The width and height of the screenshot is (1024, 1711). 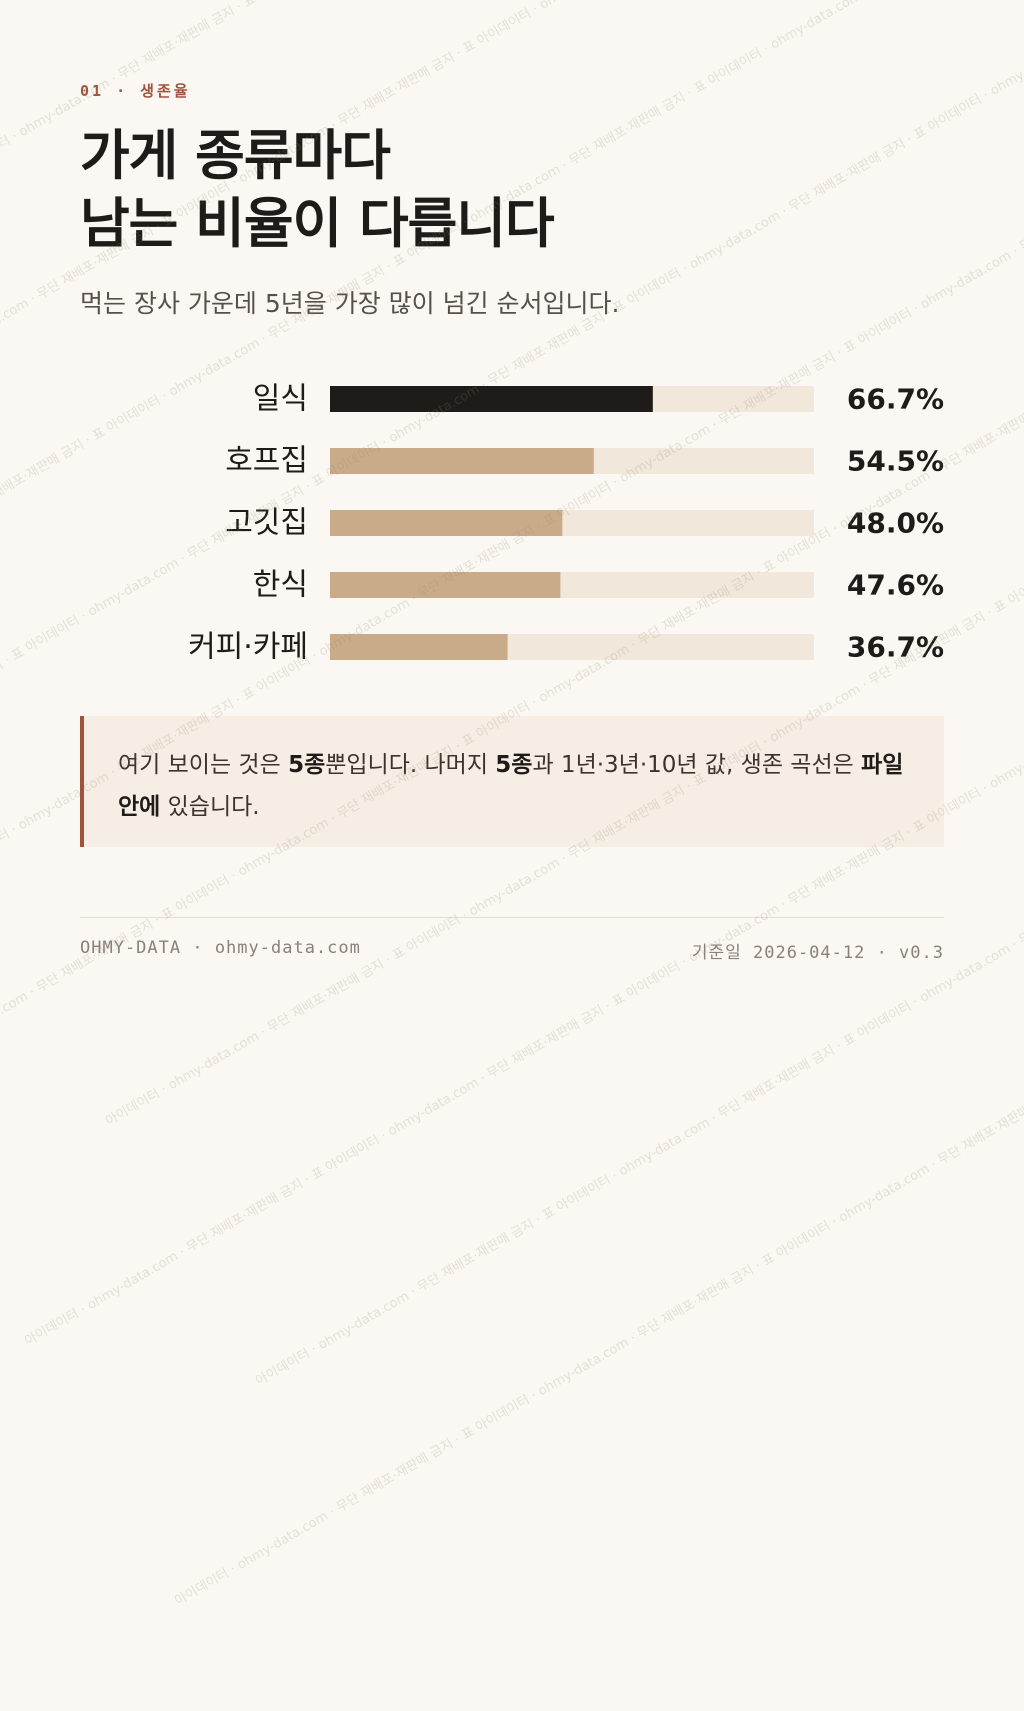 I want to click on note-bold-3: 파일 안에, so click(x=511, y=786).